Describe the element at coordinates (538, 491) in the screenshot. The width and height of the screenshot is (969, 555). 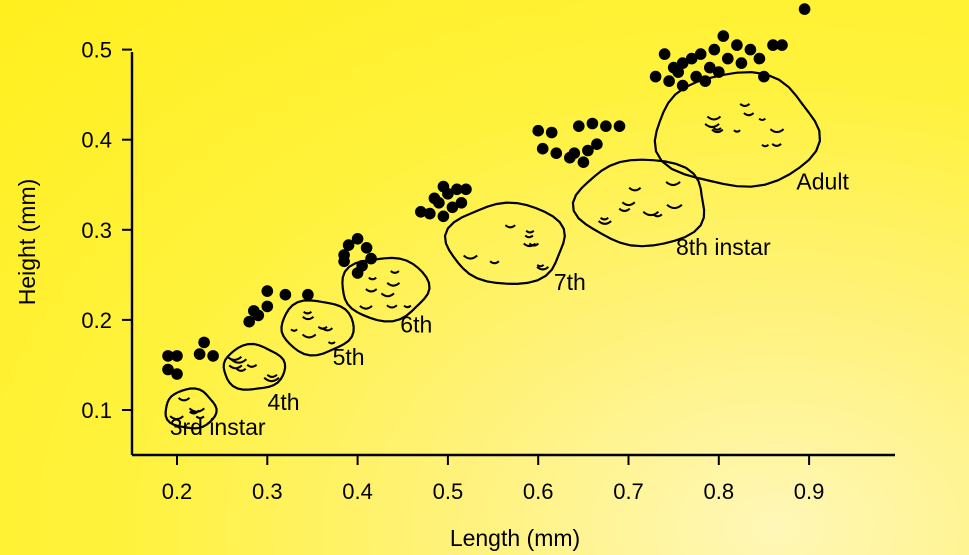
I see `x-tick-label: 0.6` at that location.